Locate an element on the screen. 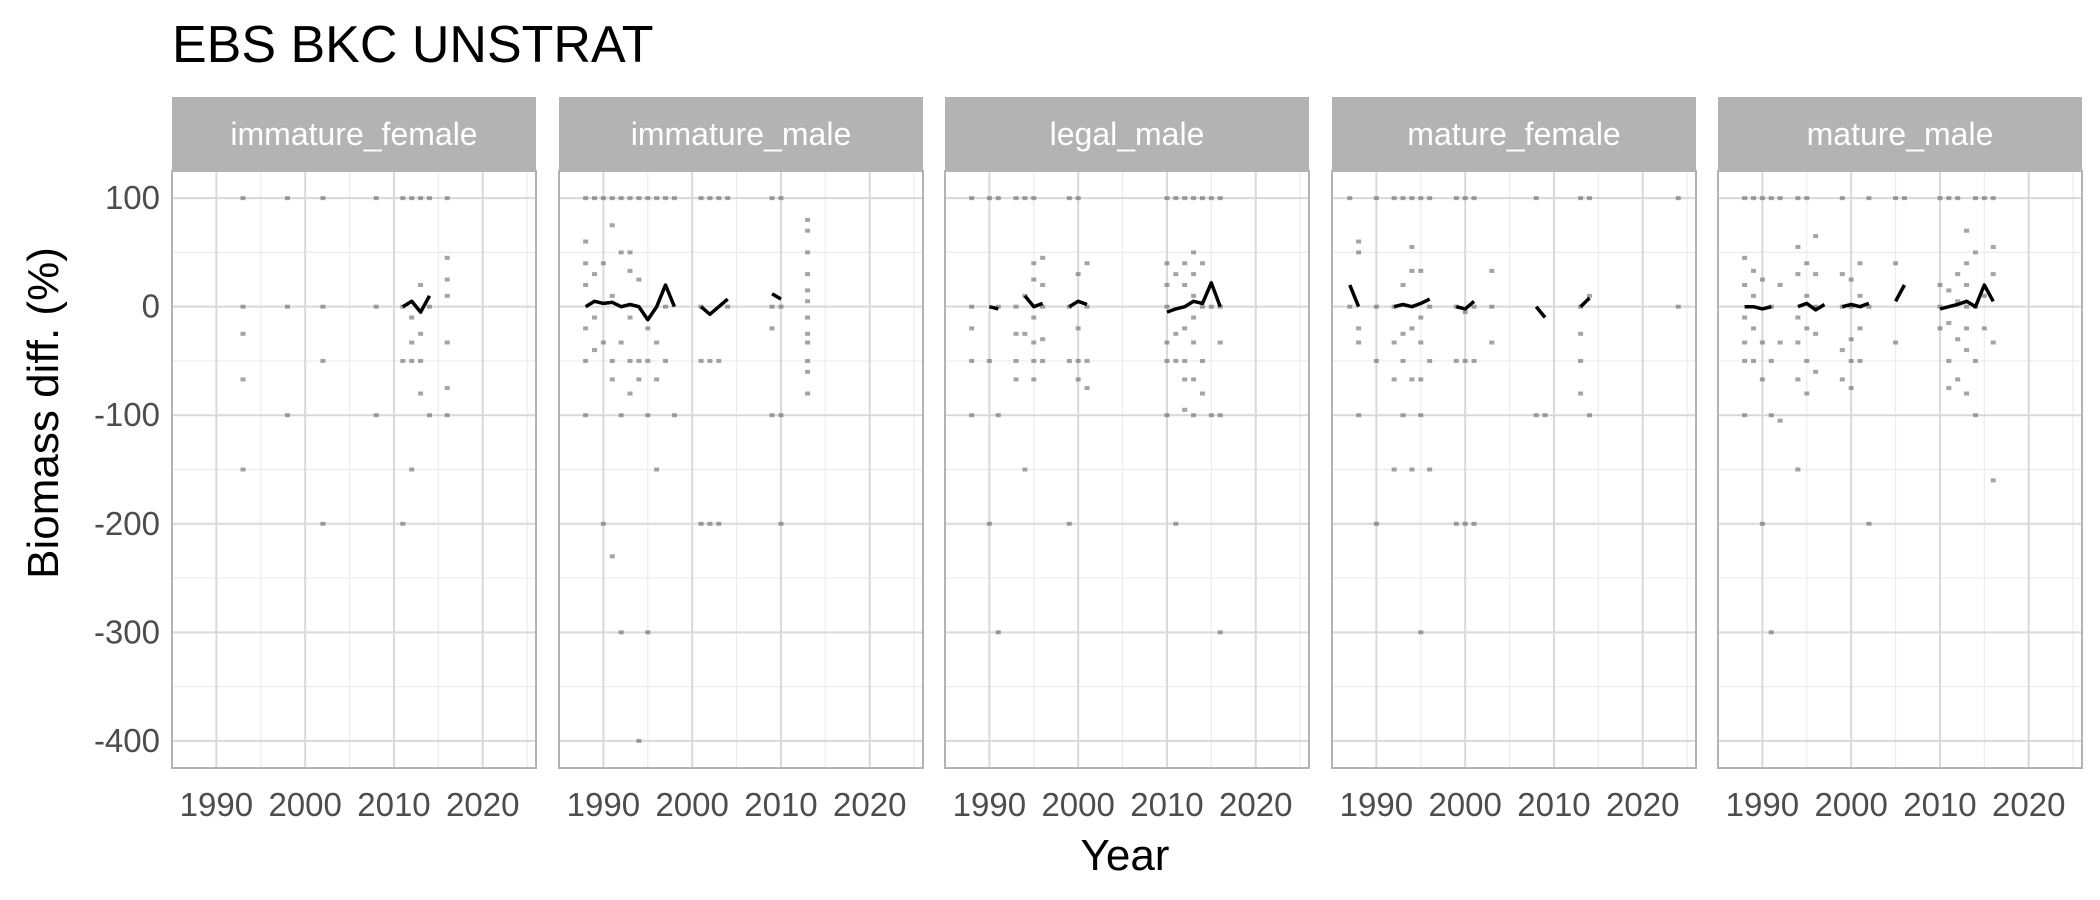  facet-panel-mature-female: mature_female 1990 2000 2010 2020 is located at coordinates (1514, 460).